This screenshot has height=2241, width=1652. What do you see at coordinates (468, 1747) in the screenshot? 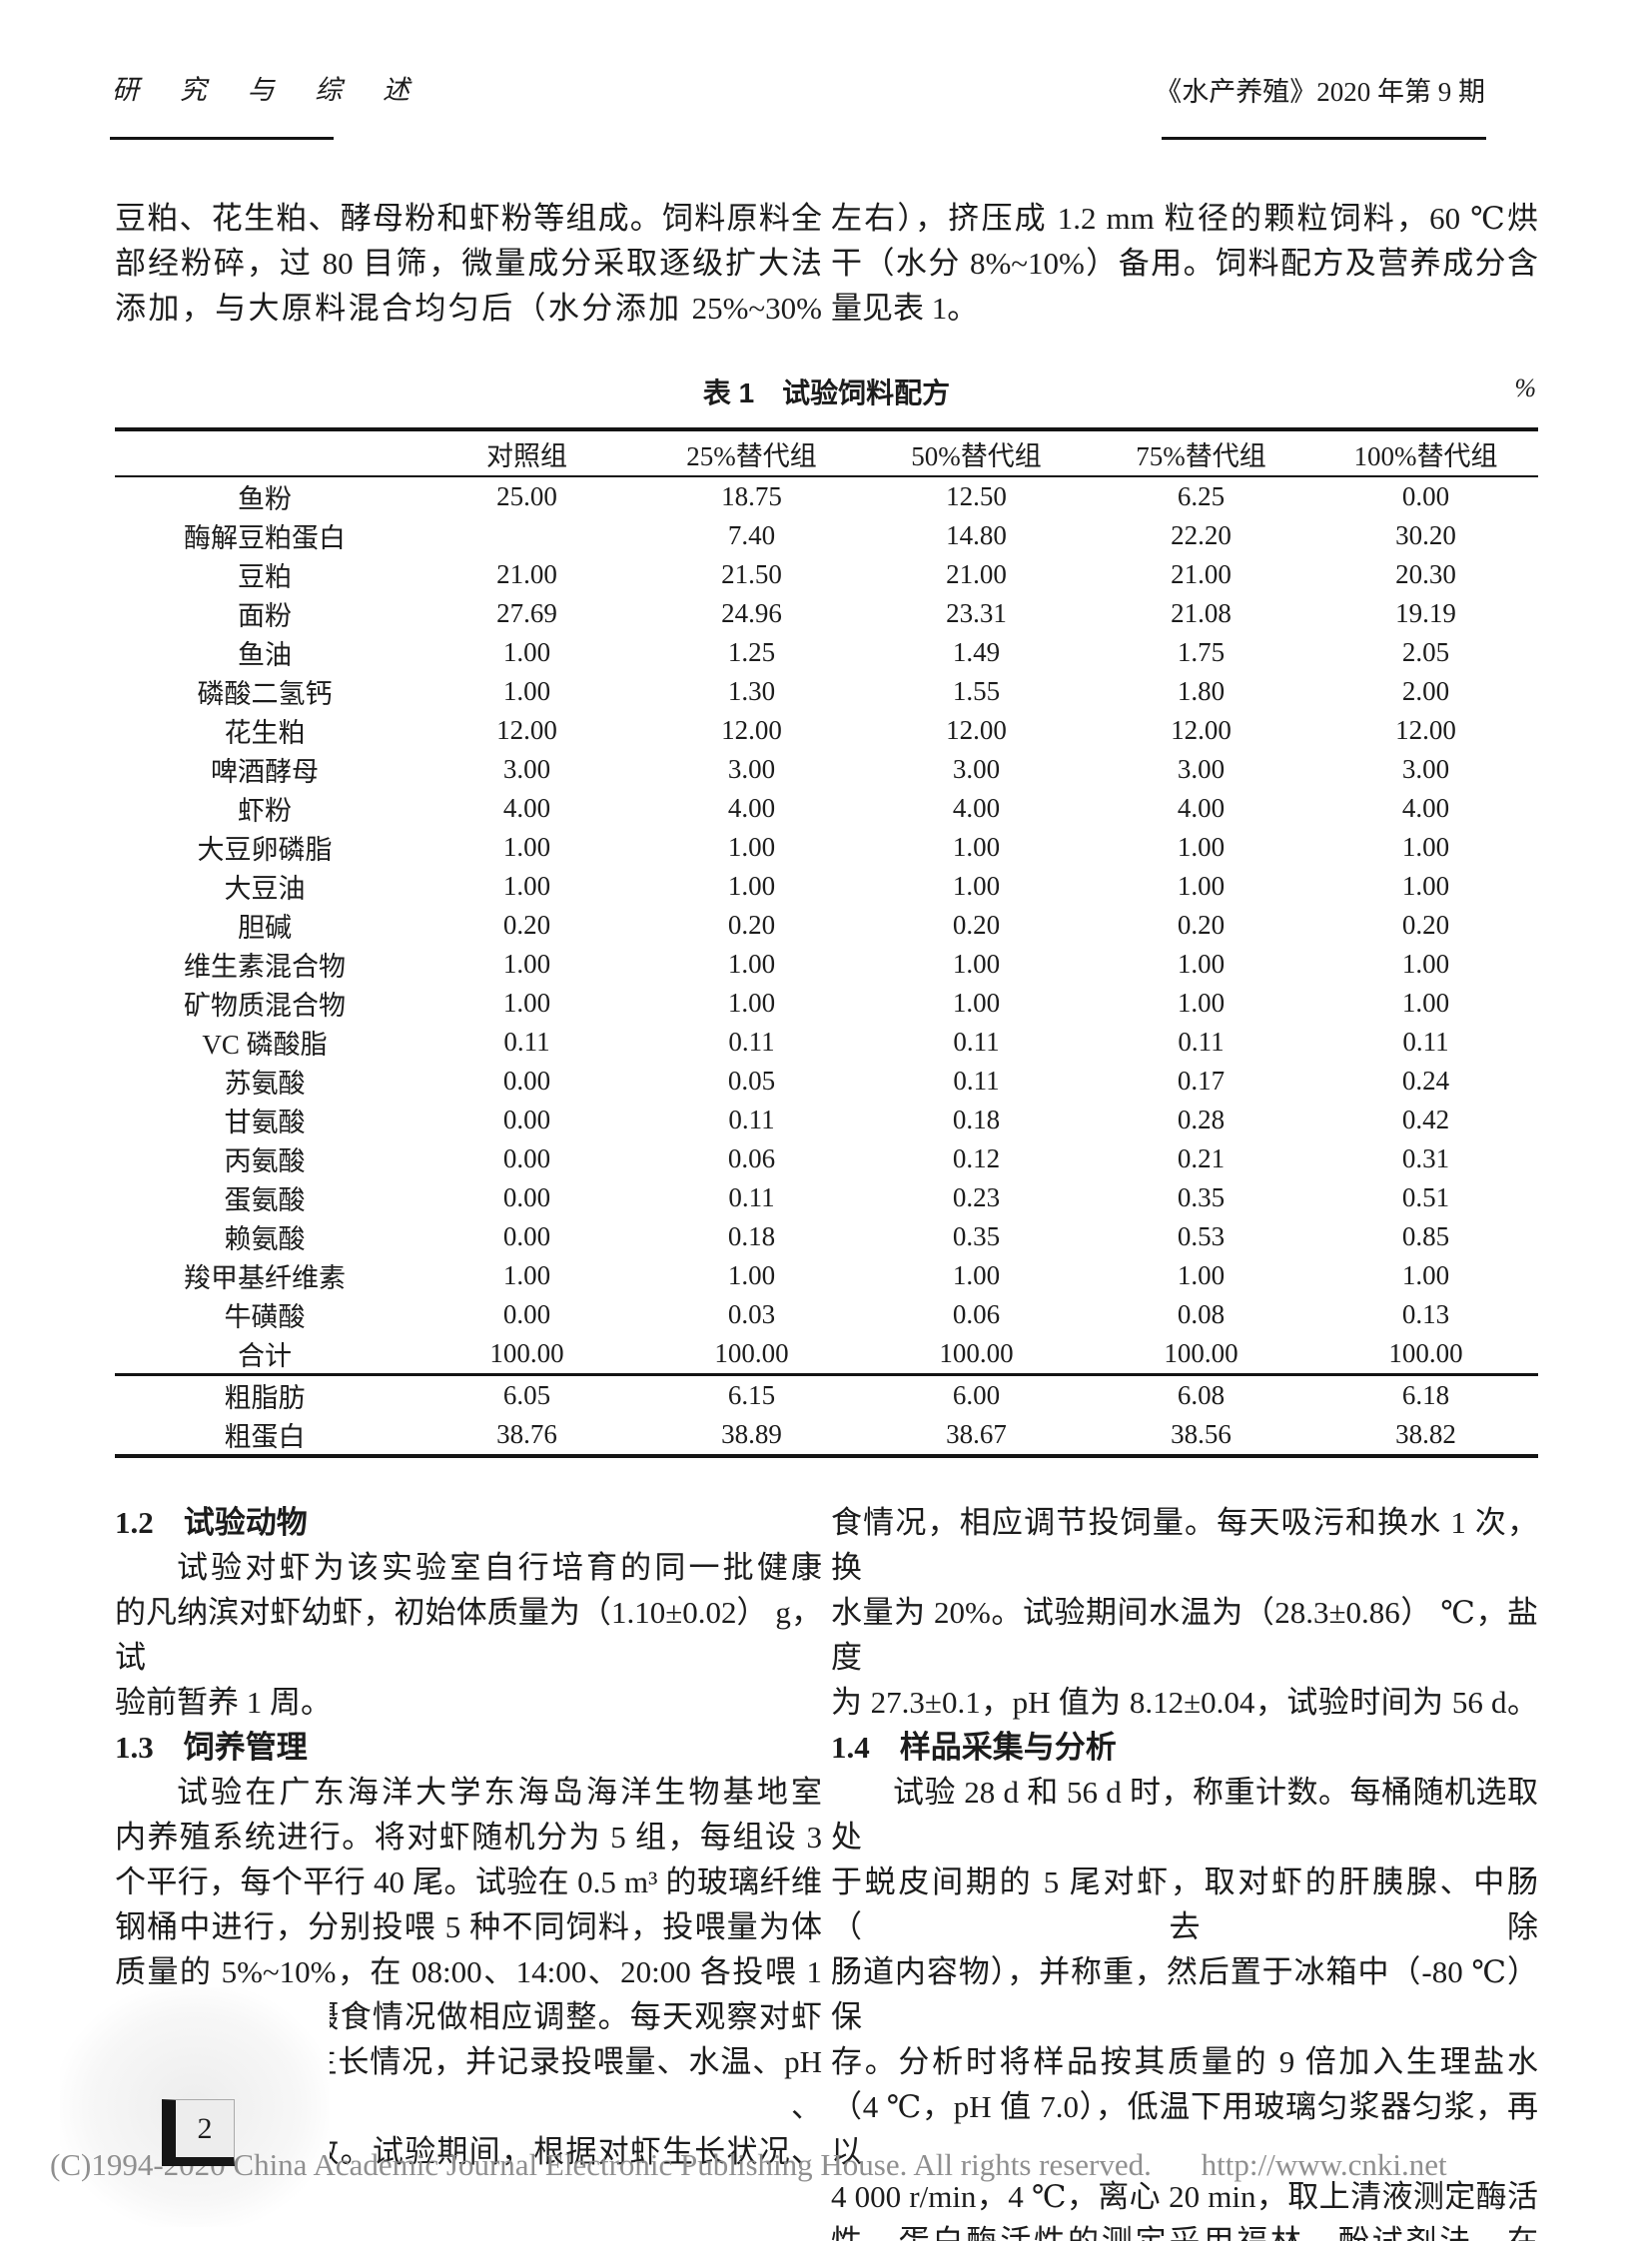
I see `section-heading: 1.3 饲养管理` at bounding box center [468, 1747].